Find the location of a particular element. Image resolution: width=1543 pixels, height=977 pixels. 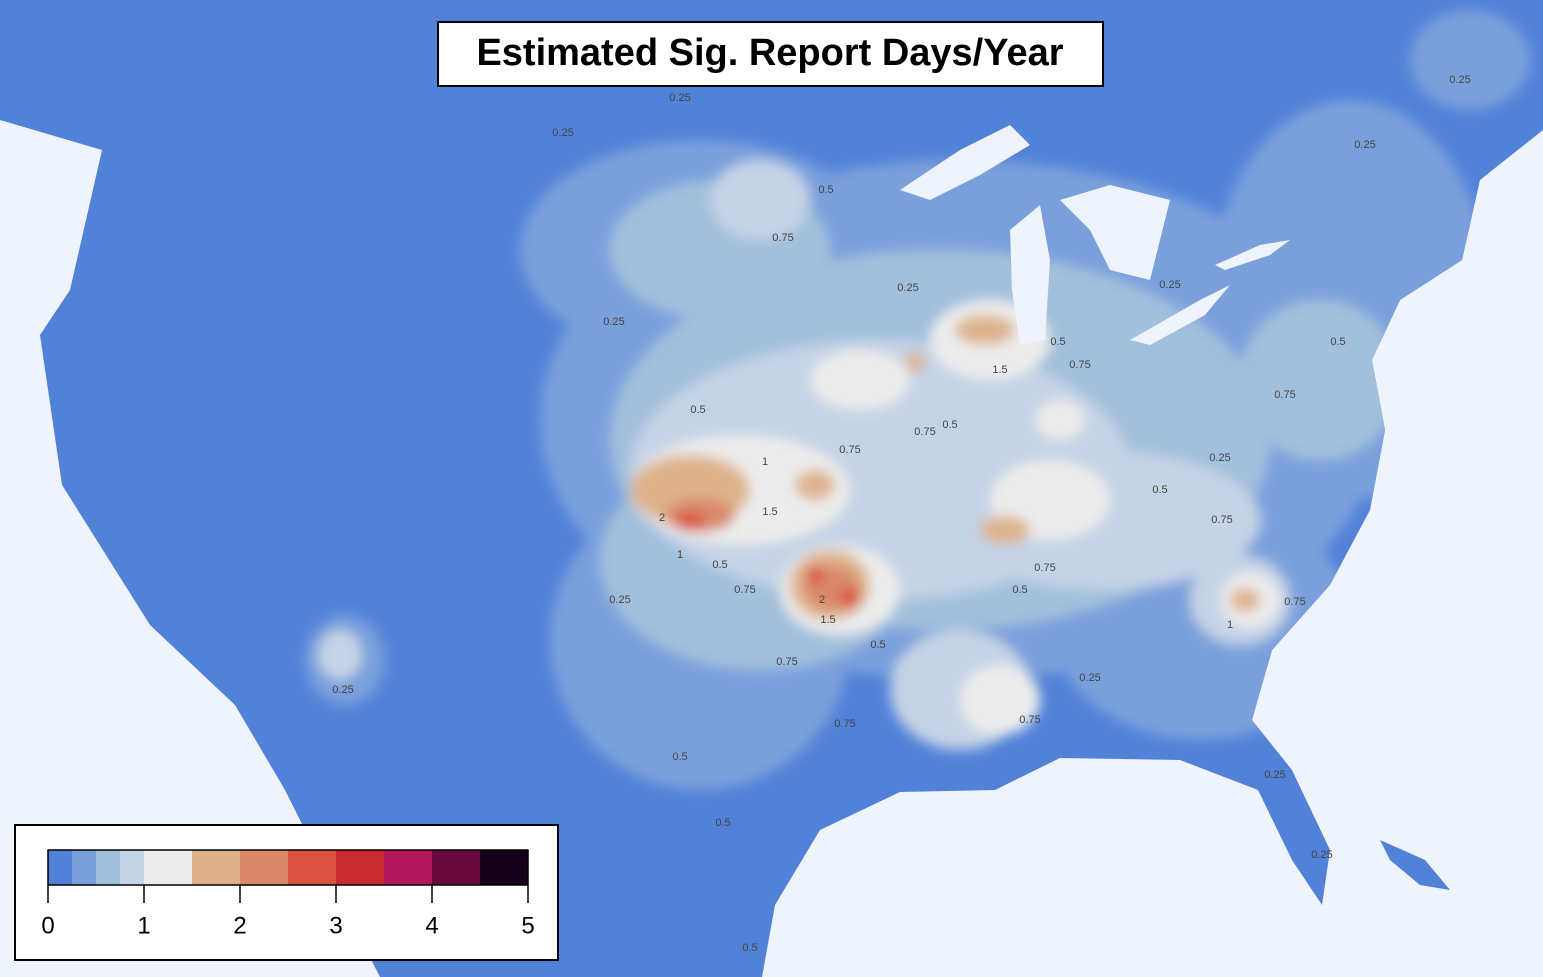

map-title: Estimated Sig. Report Days/Year is located at coordinates (769, 53).